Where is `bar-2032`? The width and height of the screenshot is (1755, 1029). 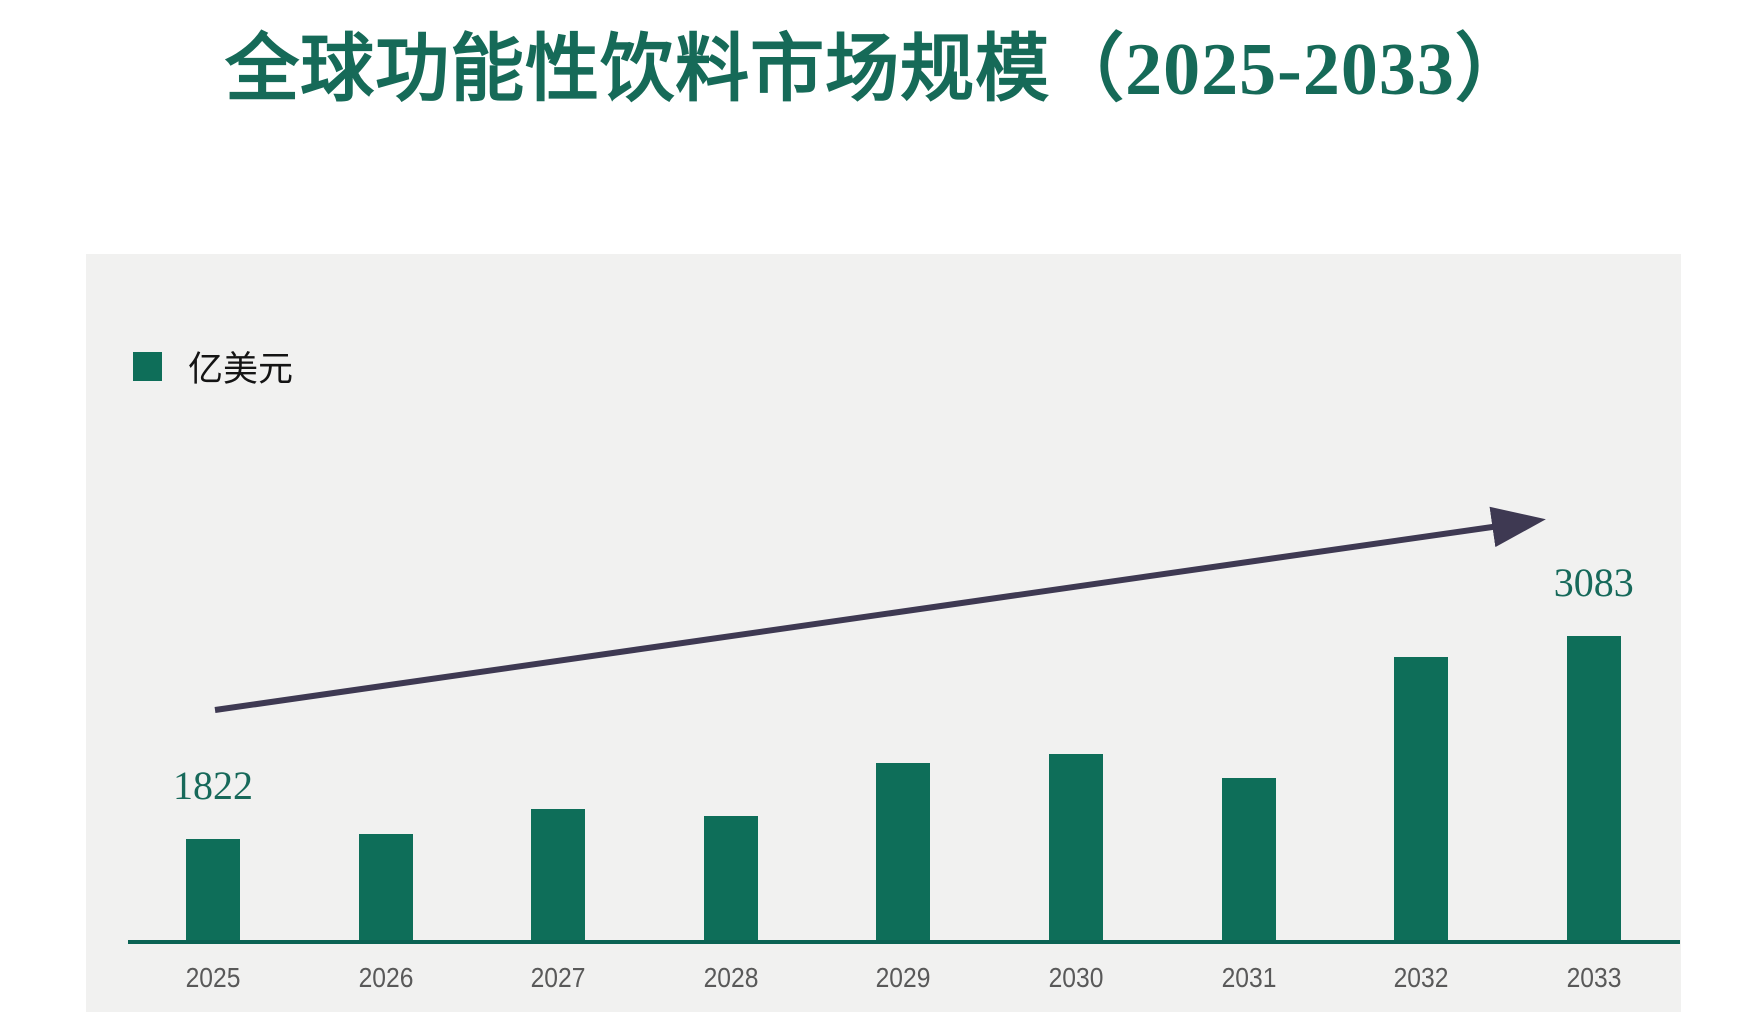 bar-2032 is located at coordinates (1421, 800).